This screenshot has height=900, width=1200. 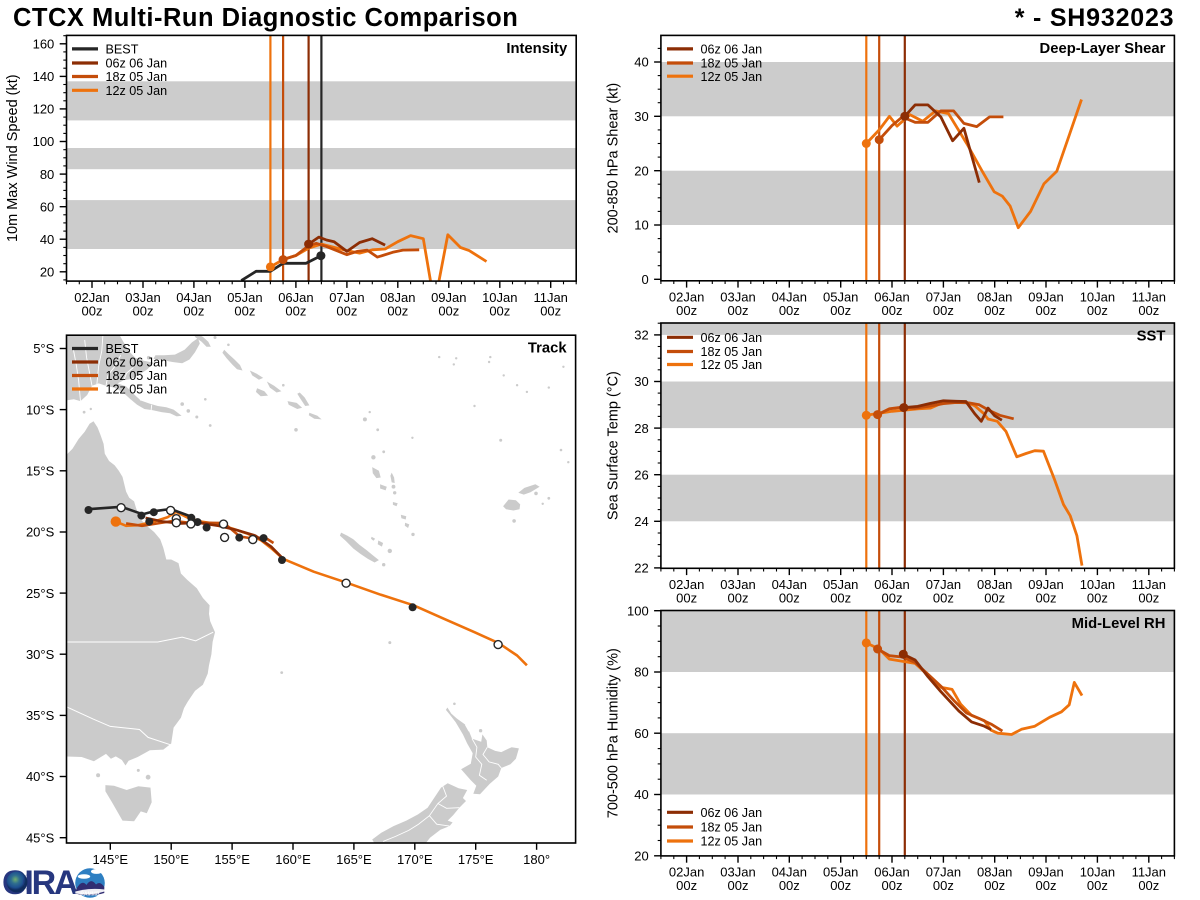 I want to click on svg-text: 40°S, so click(x=40, y=776).